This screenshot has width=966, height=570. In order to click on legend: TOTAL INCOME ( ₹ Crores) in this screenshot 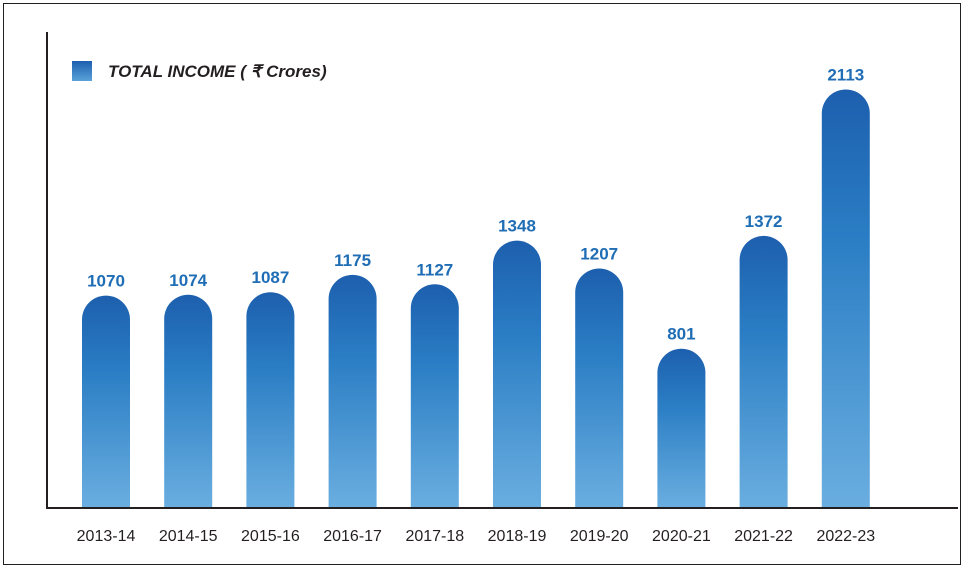, I will do `click(199, 71)`.